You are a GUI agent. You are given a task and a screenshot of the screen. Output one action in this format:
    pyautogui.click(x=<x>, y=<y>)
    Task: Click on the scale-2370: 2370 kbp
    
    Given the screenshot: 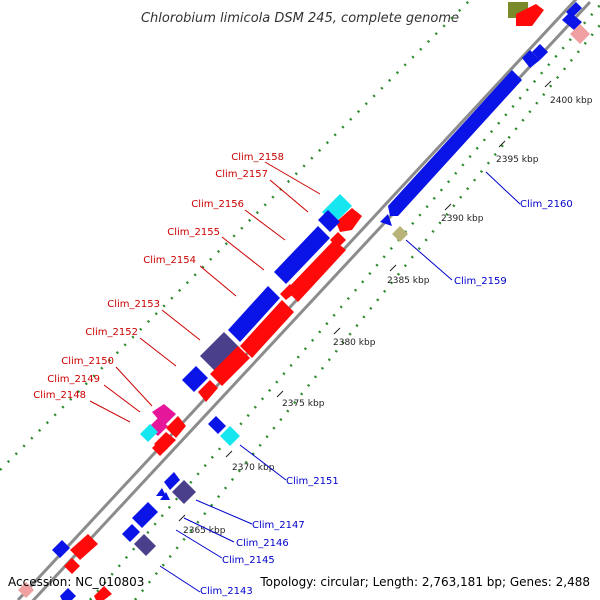 What is the action you would take?
    pyautogui.click(x=253, y=468)
    